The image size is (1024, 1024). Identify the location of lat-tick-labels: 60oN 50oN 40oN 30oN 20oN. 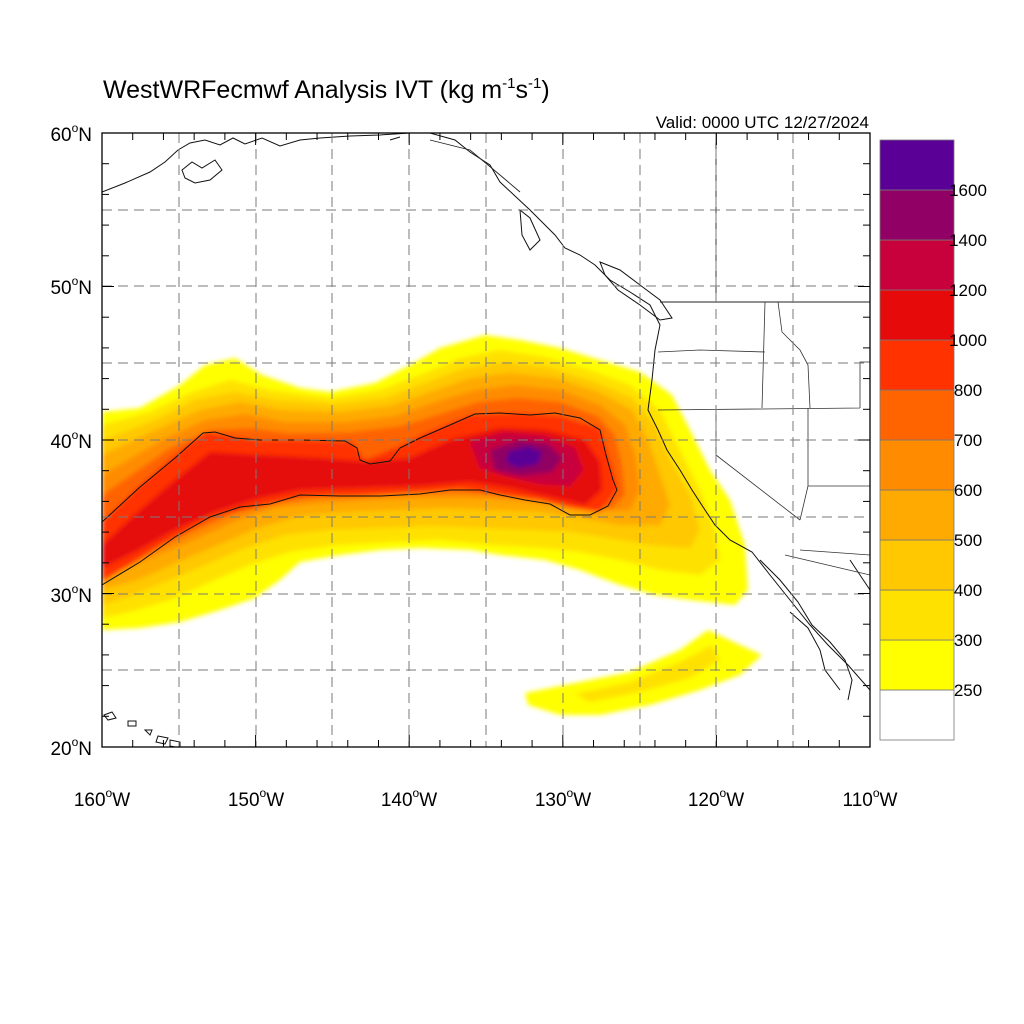
(71, 440).